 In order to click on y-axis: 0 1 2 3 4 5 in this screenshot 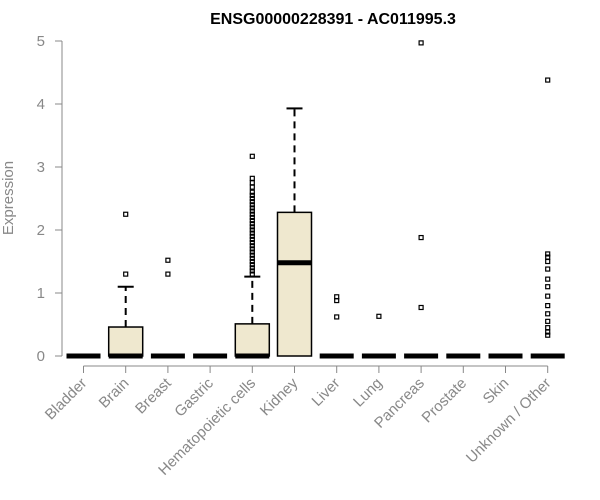, I will do `click(50, 199)`.